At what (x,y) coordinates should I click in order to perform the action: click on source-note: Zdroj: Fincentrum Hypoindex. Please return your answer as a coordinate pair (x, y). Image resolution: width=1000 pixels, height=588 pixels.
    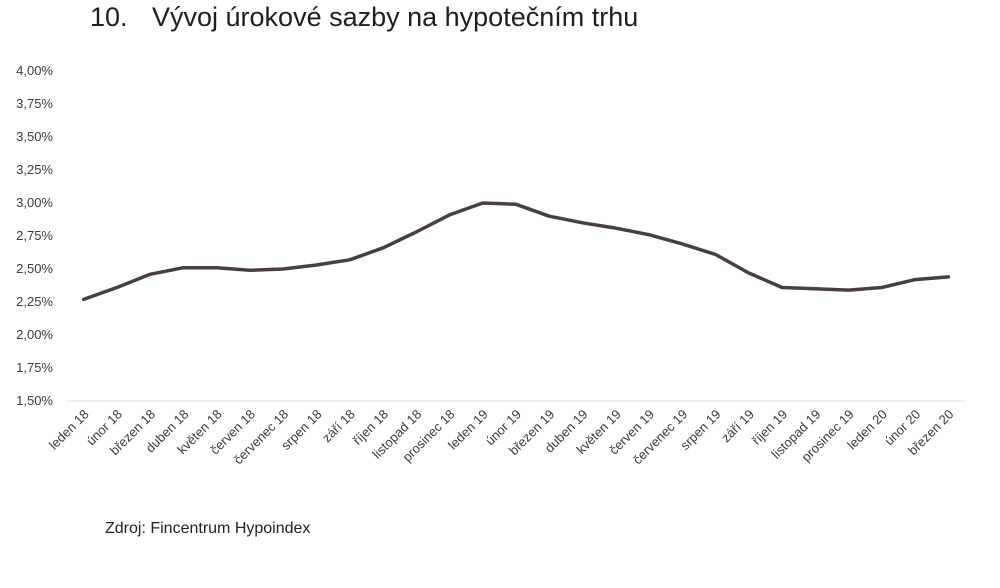
    Looking at the image, I should click on (208, 528).